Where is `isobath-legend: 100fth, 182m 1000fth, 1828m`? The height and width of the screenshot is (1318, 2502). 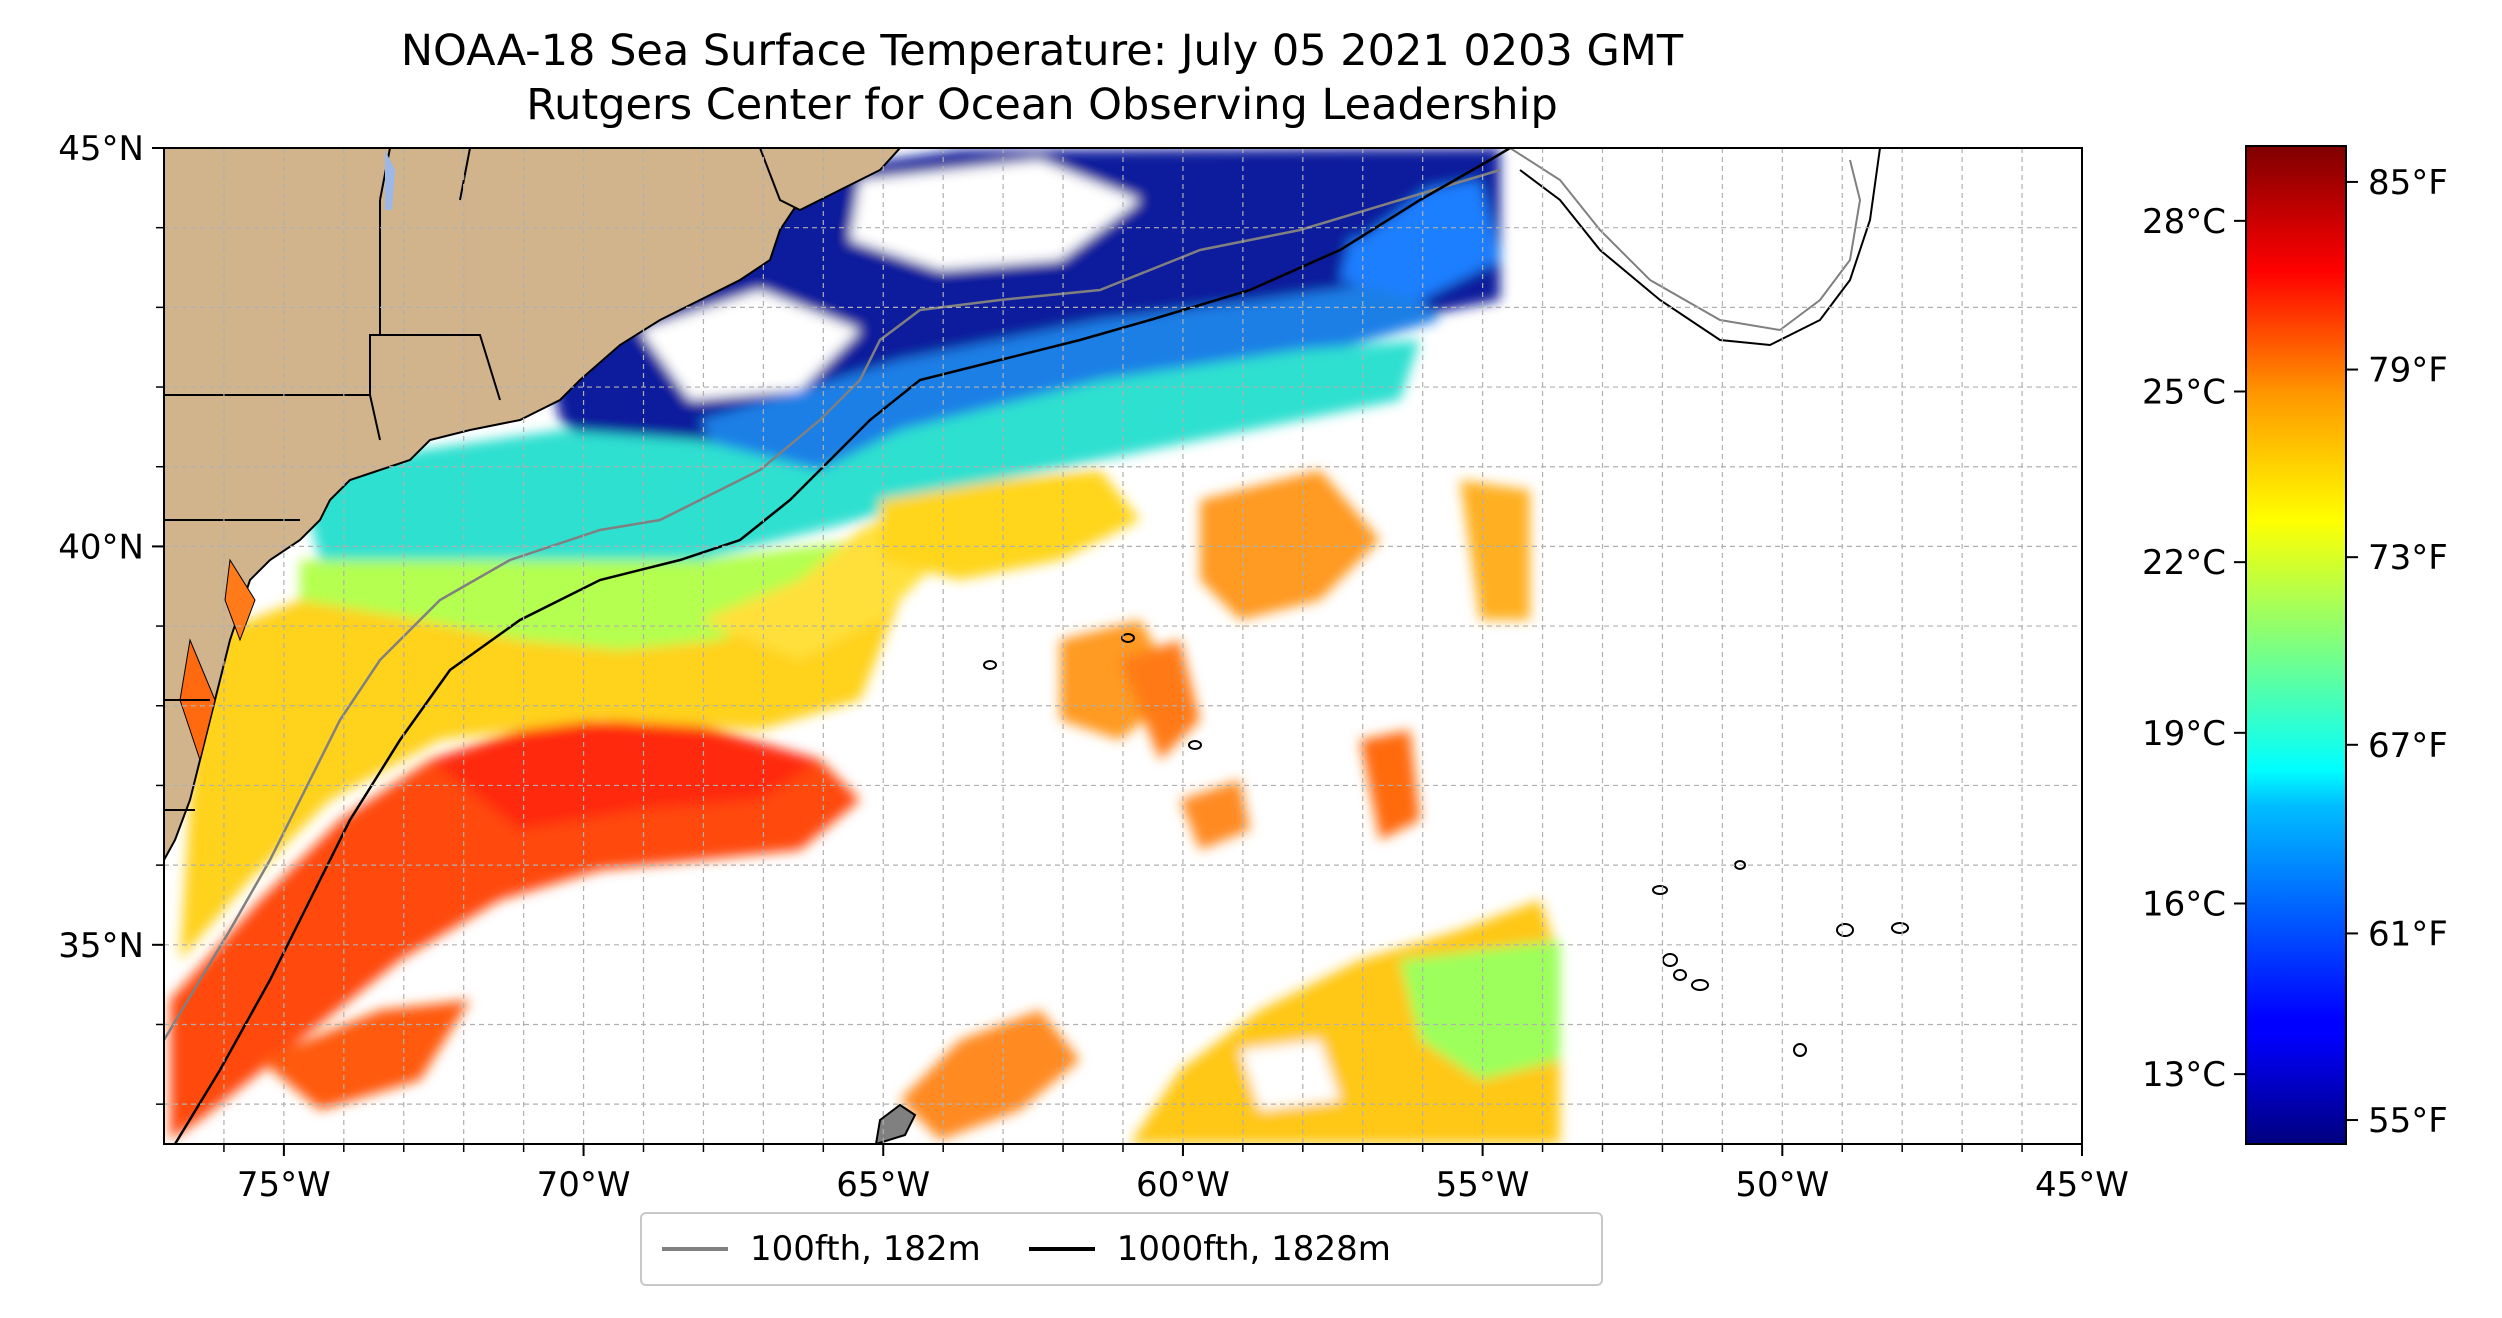 isobath-legend: 100fth, 182m 1000fth, 1828m is located at coordinates (1121, 1249).